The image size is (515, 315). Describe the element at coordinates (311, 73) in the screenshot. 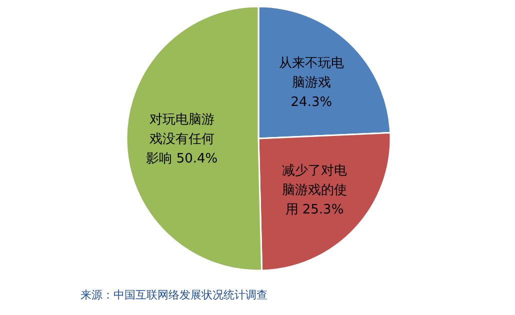

I see `slice-label: 从来不玩电脑游戏` at that location.